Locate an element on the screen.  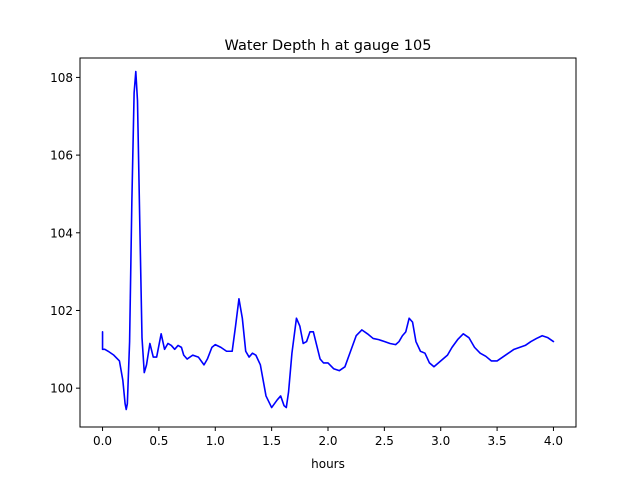
x-tick-label: 0.0 is located at coordinates (102, 441).